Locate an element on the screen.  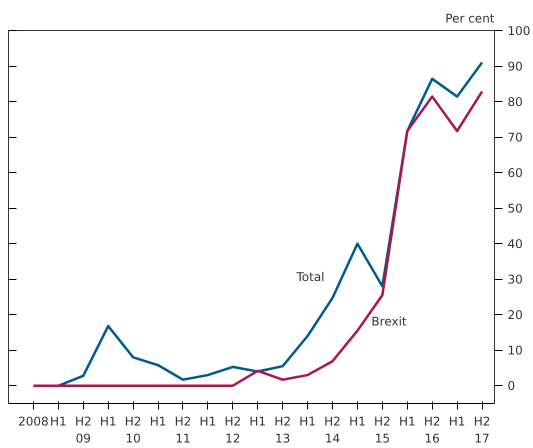
y-tick-label: 60 is located at coordinates (515, 173).